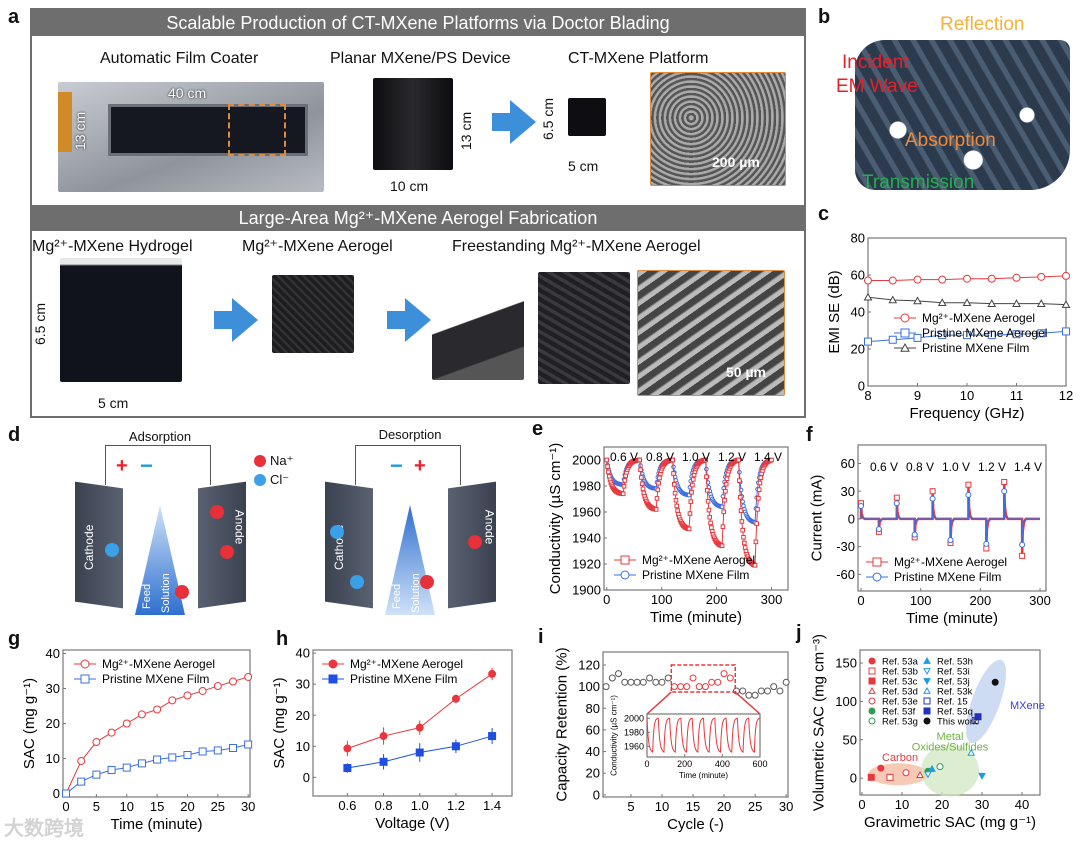 The height and width of the screenshot is (842, 1080). I want to click on panel-label-e: e, so click(538, 429).